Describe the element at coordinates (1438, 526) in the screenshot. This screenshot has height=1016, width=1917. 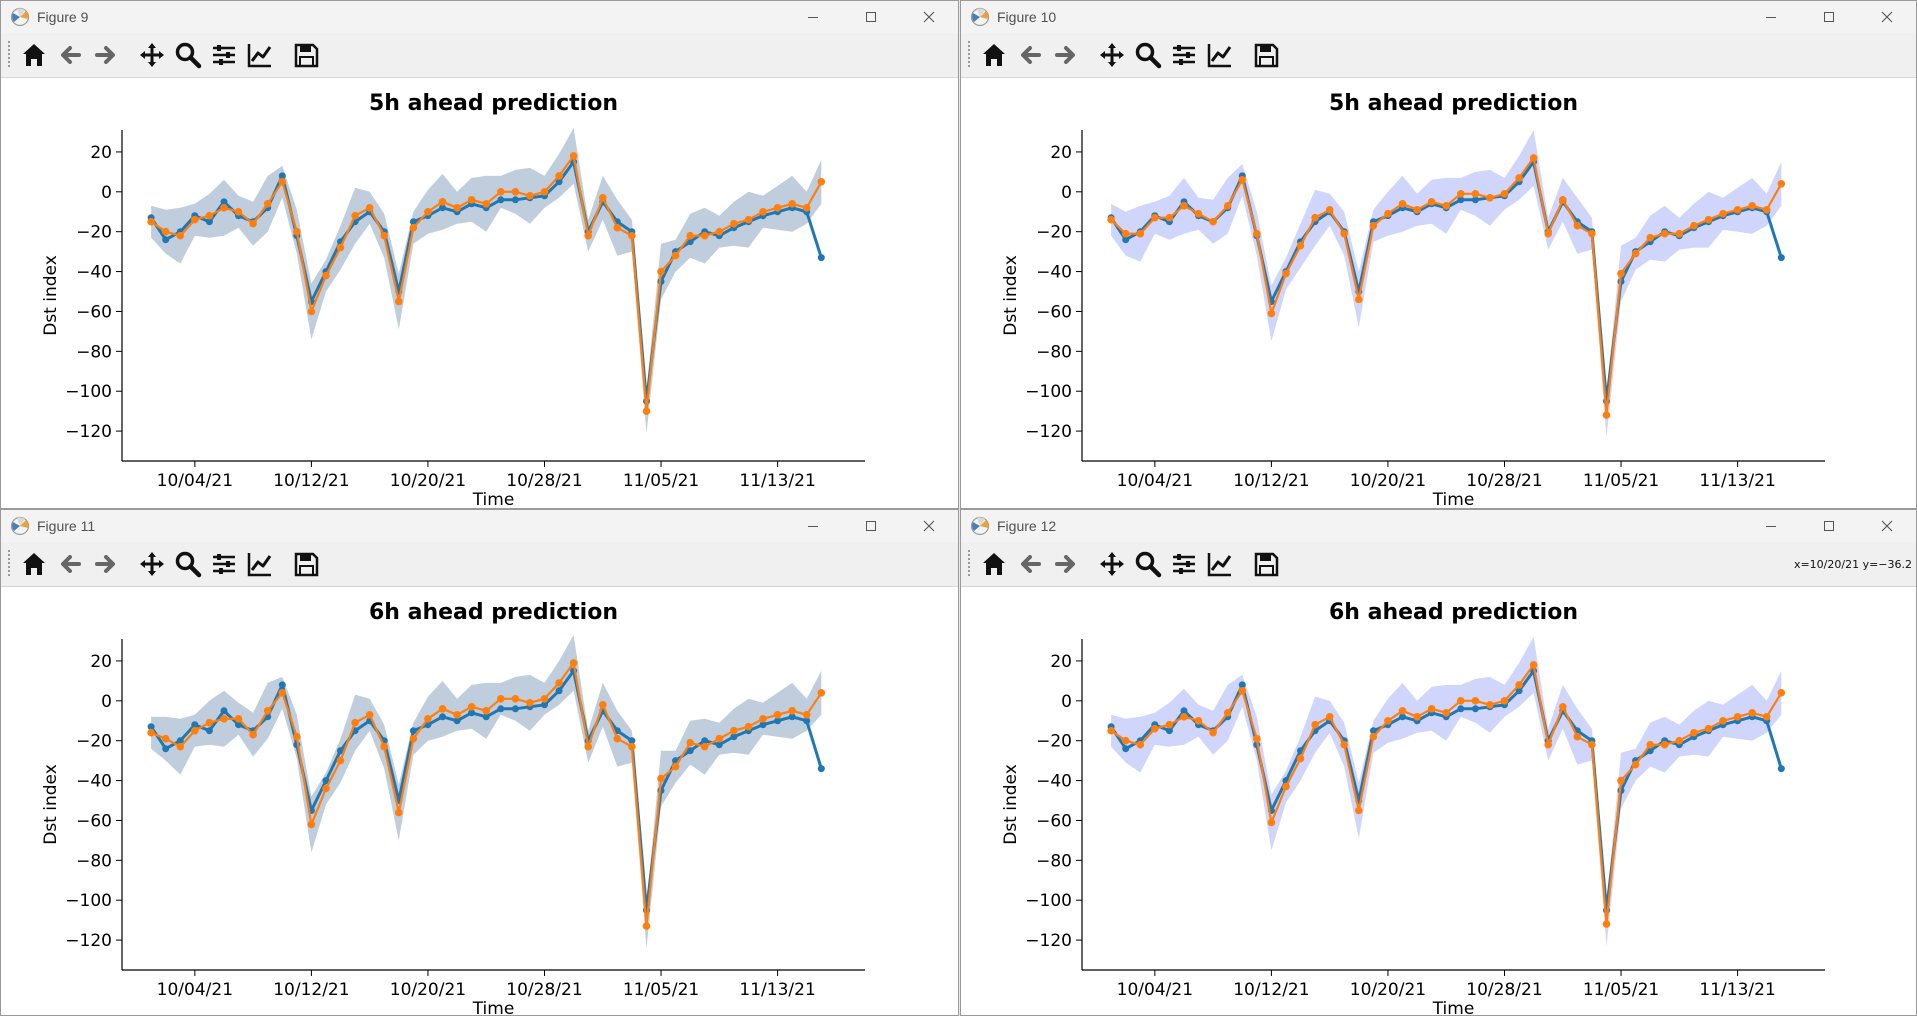
I see `window-titlebar: Figure 12` at that location.